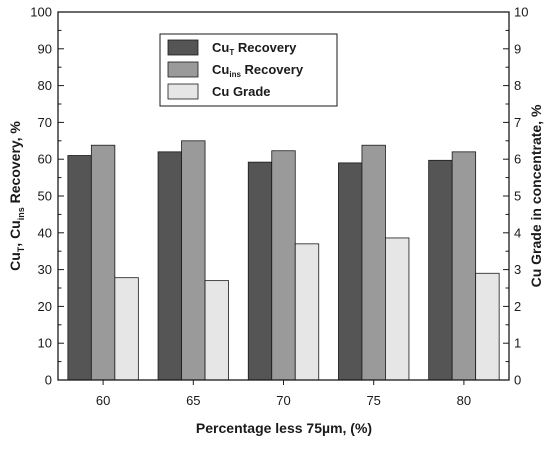 The height and width of the screenshot is (449, 550). Describe the element at coordinates (517, 85) in the screenshot. I see `y-right-tick-label-8: 8` at that location.